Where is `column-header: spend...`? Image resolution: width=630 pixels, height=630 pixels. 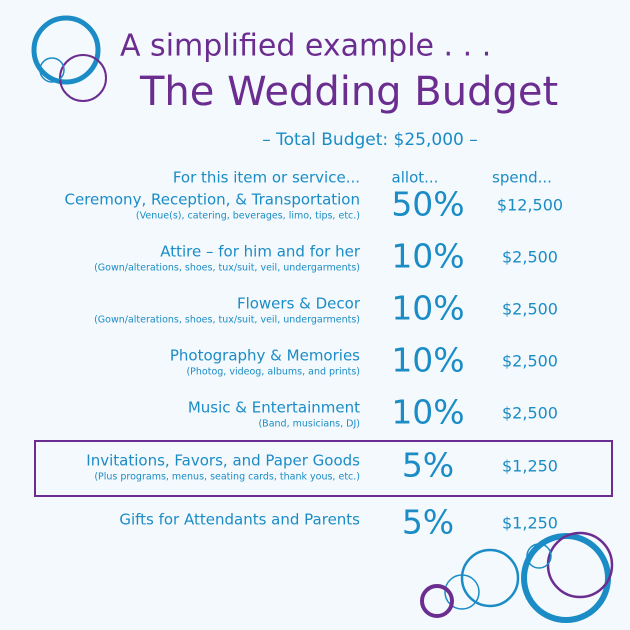
column-header: spend... is located at coordinates (522, 178).